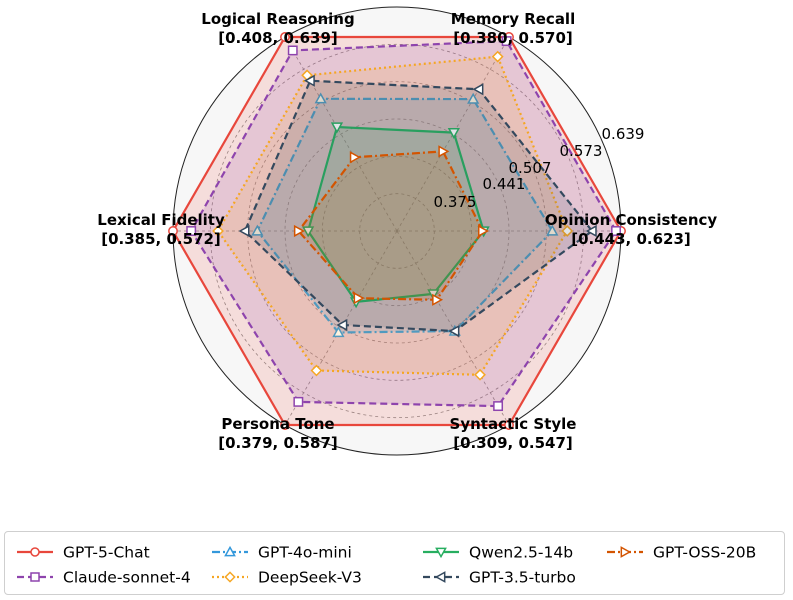  Describe the element at coordinates (513, 443) in the screenshot. I see `axis-label-range: [0.309, 0.547]` at that location.